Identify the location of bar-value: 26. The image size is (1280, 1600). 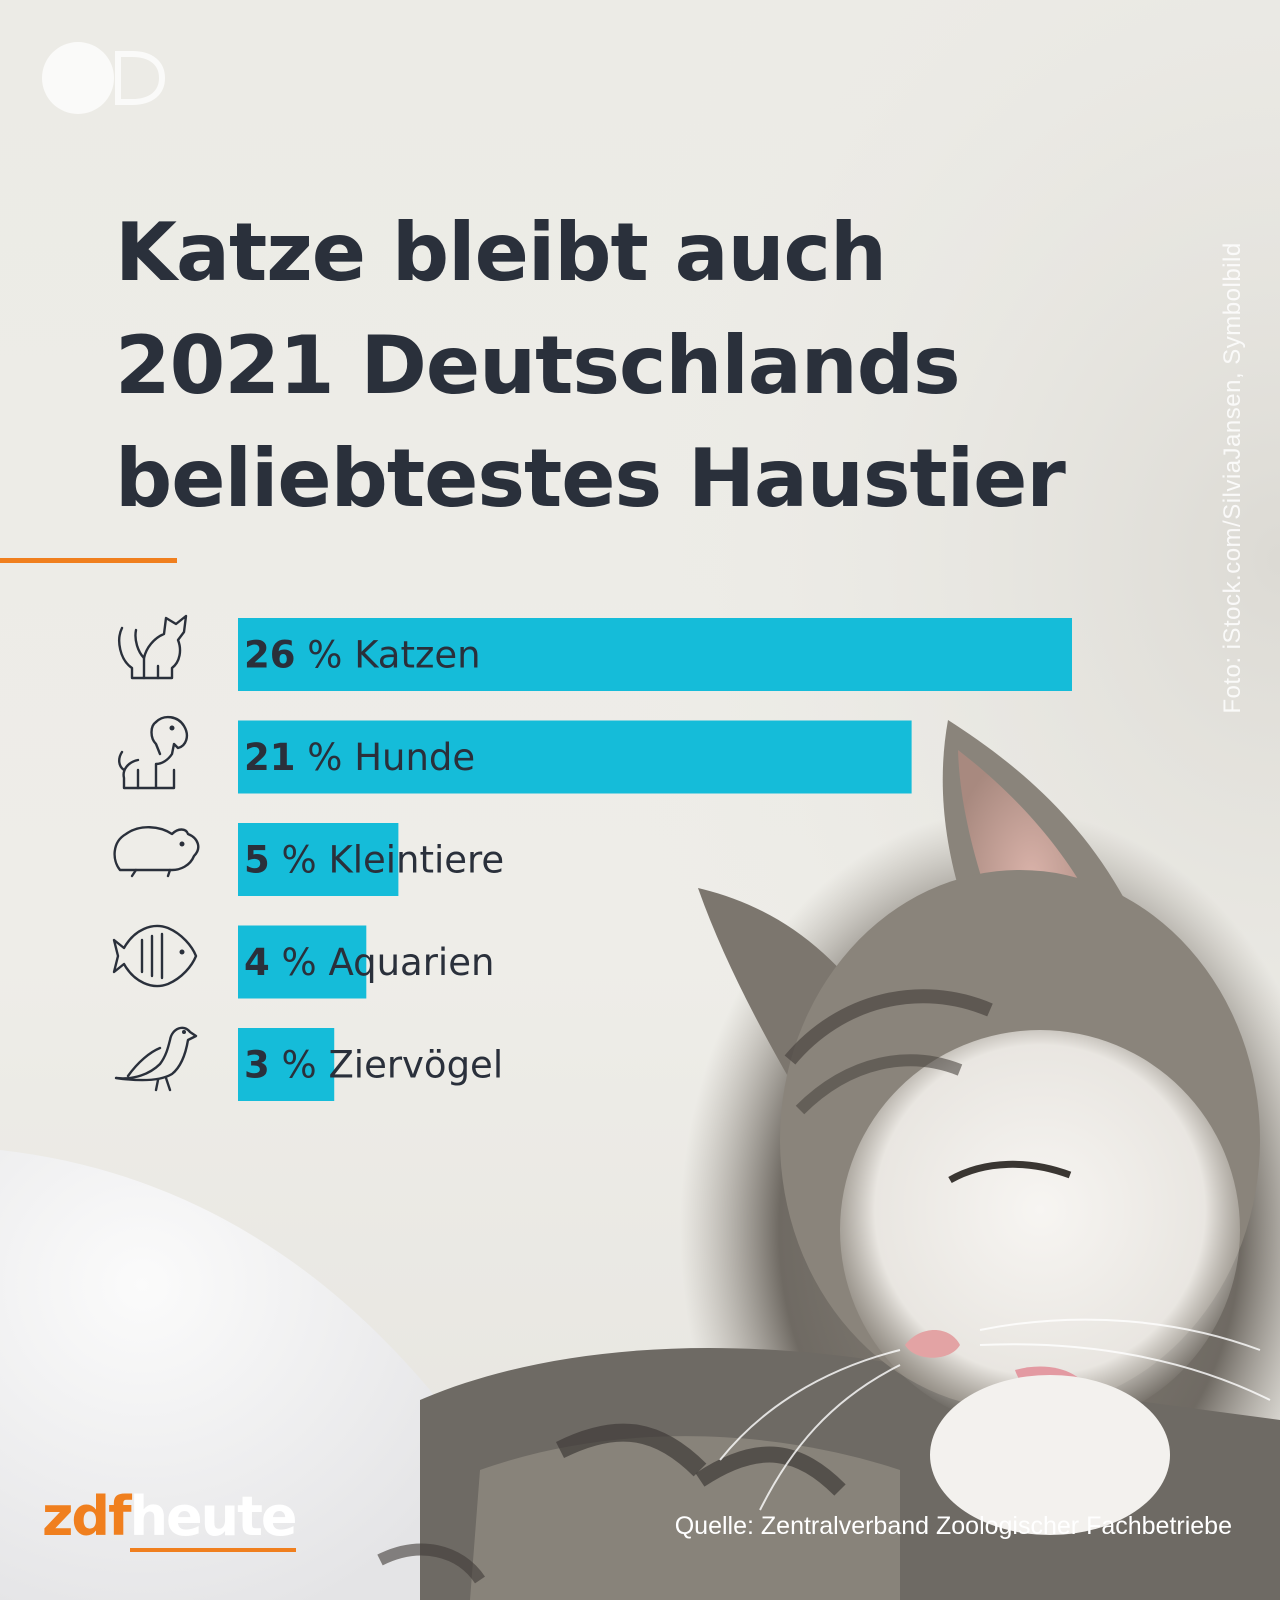
(270, 655).